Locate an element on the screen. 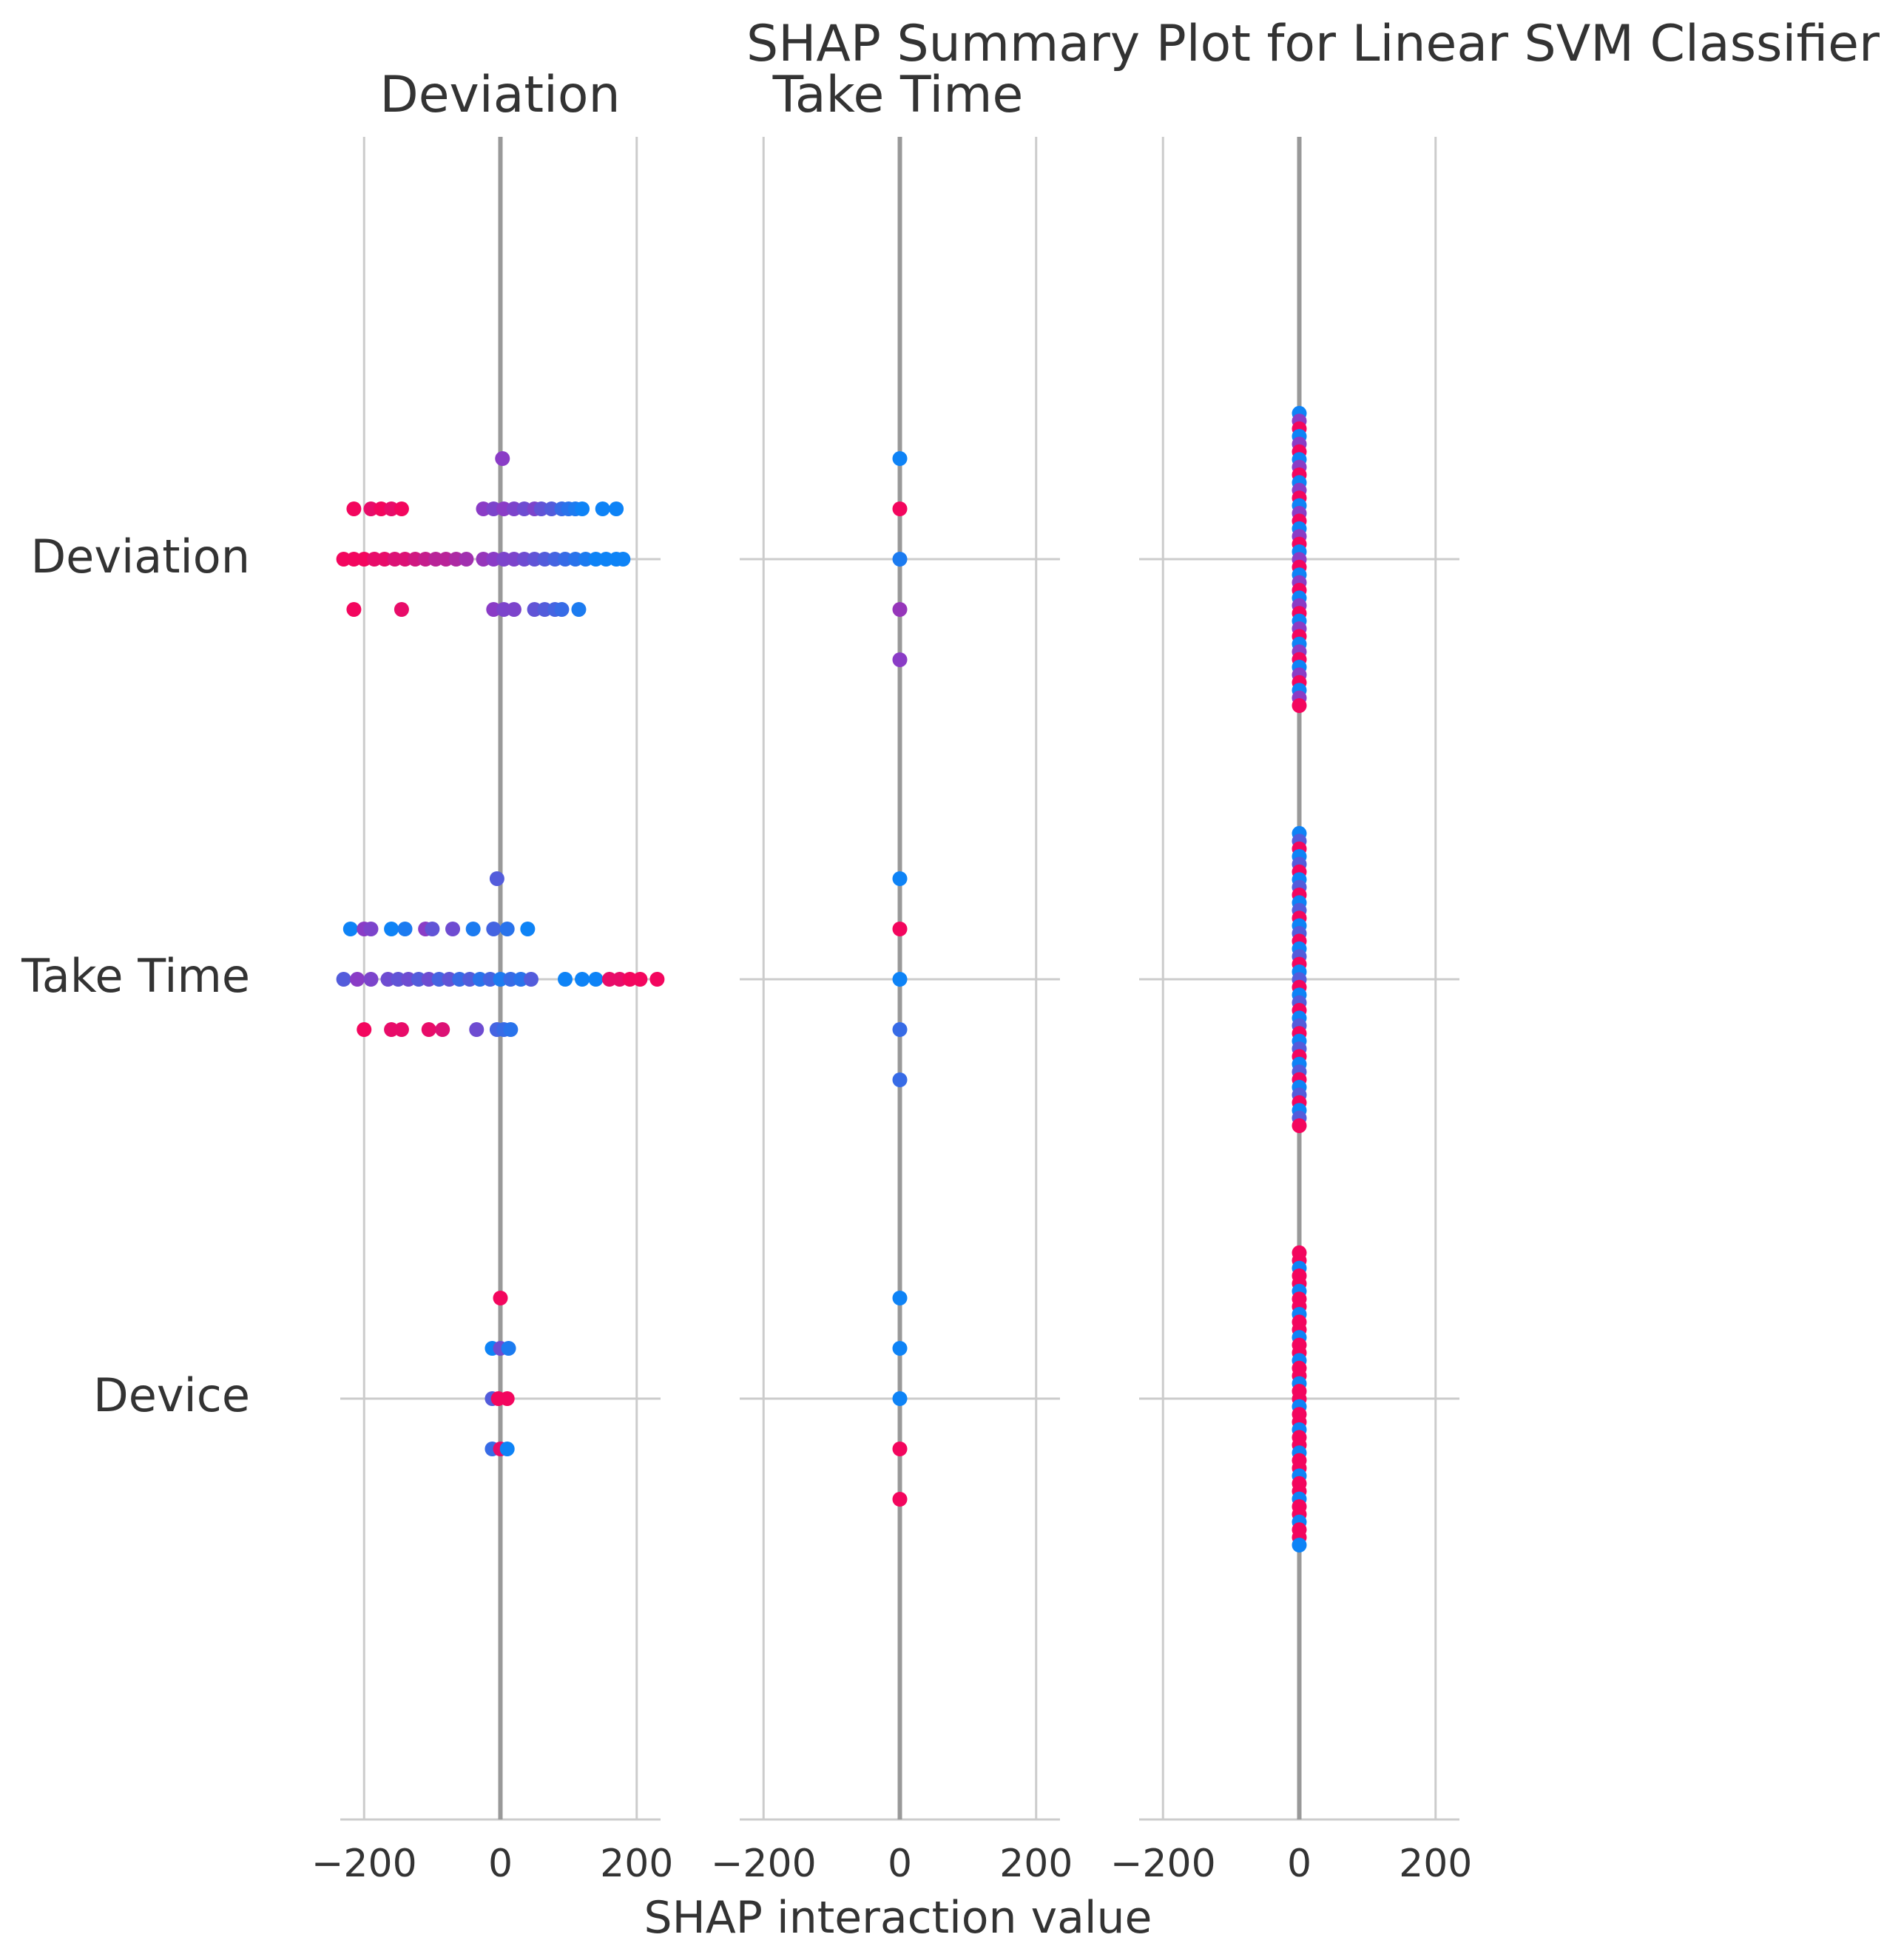 The width and height of the screenshot is (1904, 1960). y-label-device: Device is located at coordinates (172, 1395).